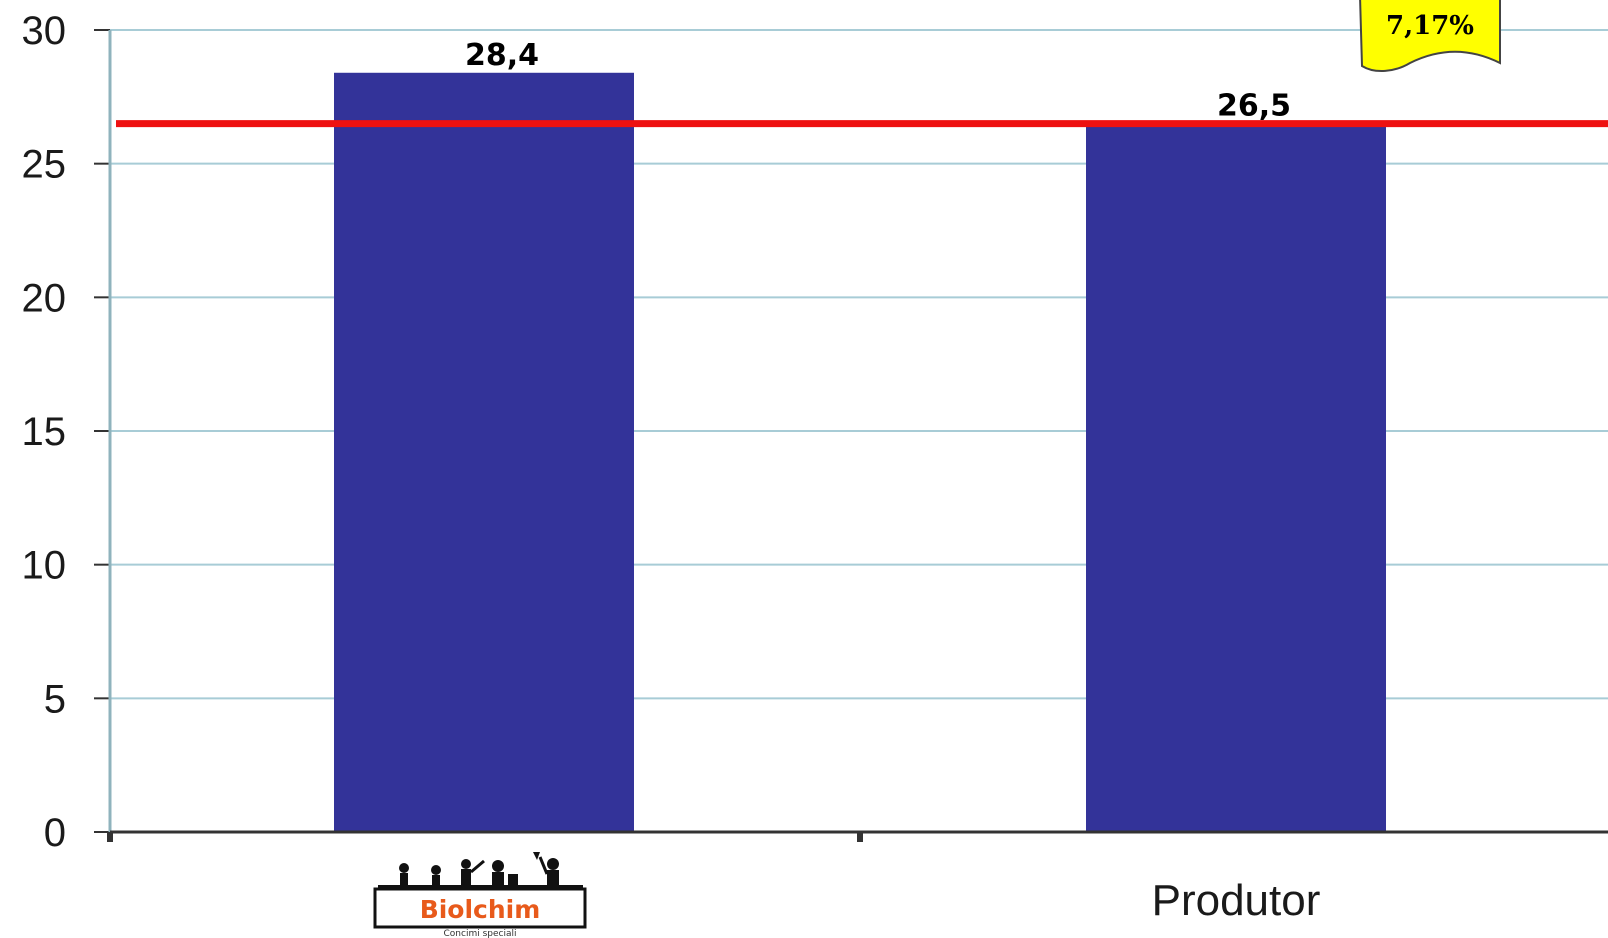  I want to click on bar-produtor, so click(1236, 478).